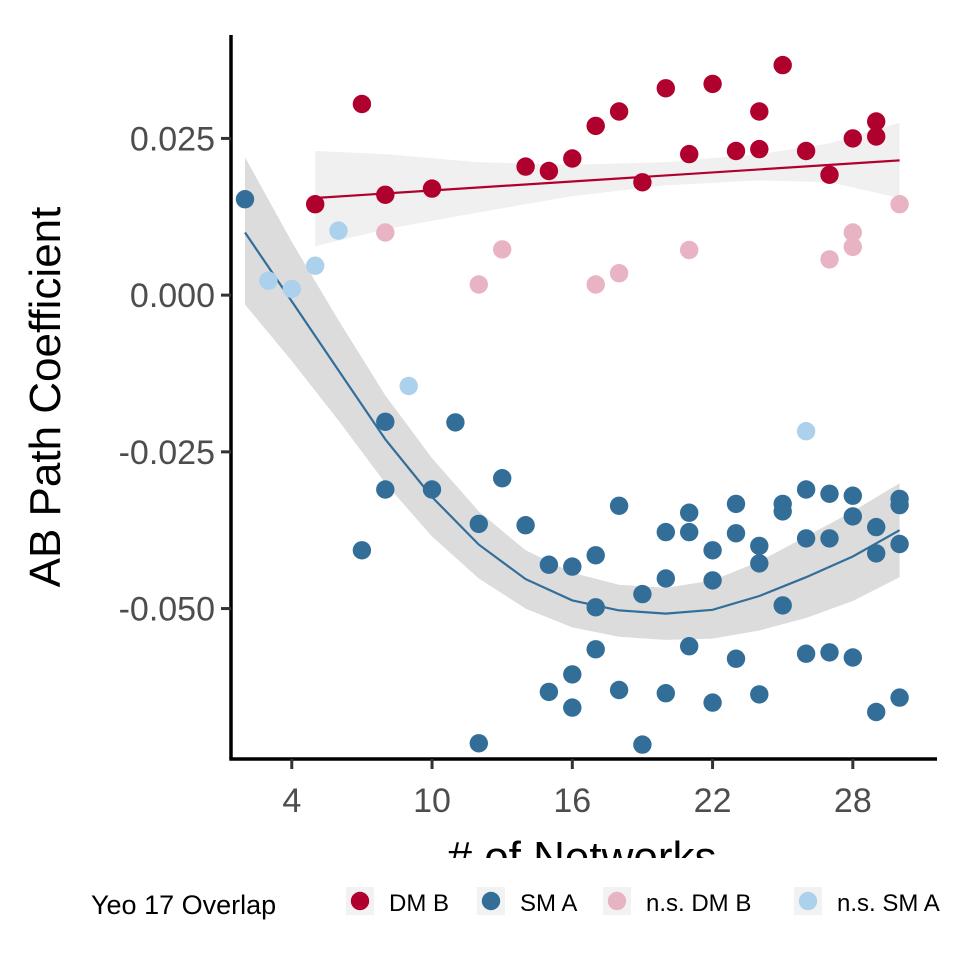 Image resolution: width=960 pixels, height=960 pixels. What do you see at coordinates (607, 179) in the screenshot?
I see `fit-line-dm-b` at bounding box center [607, 179].